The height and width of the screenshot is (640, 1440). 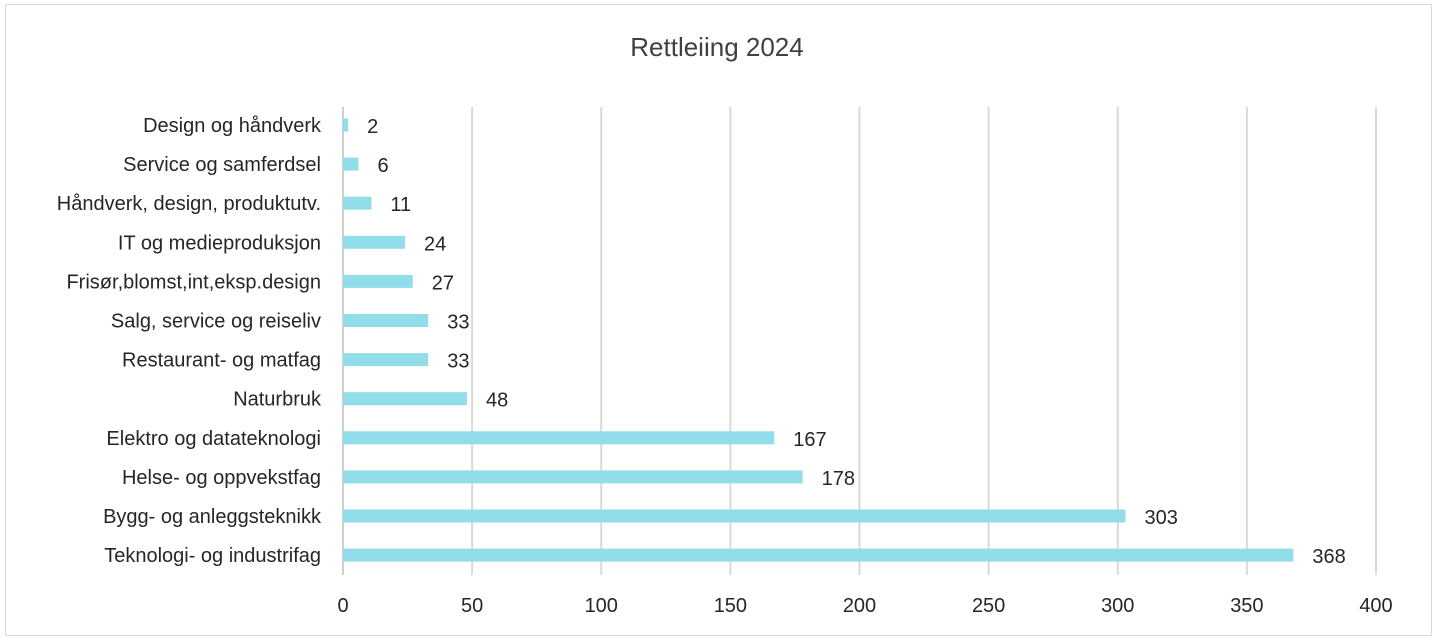 I want to click on category-label: Naturbruk, so click(x=277, y=400).